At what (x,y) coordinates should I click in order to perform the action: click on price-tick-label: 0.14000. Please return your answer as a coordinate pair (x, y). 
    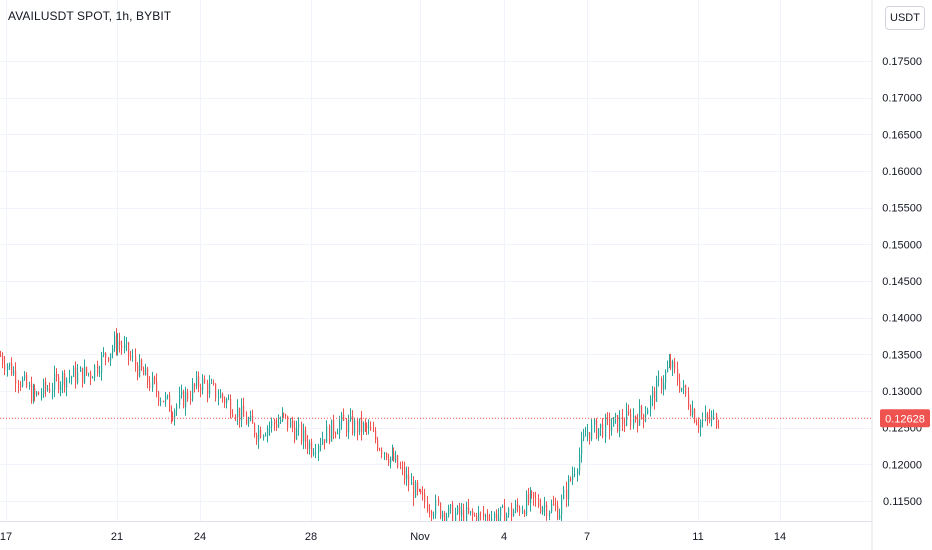
    Looking at the image, I should click on (902, 319).